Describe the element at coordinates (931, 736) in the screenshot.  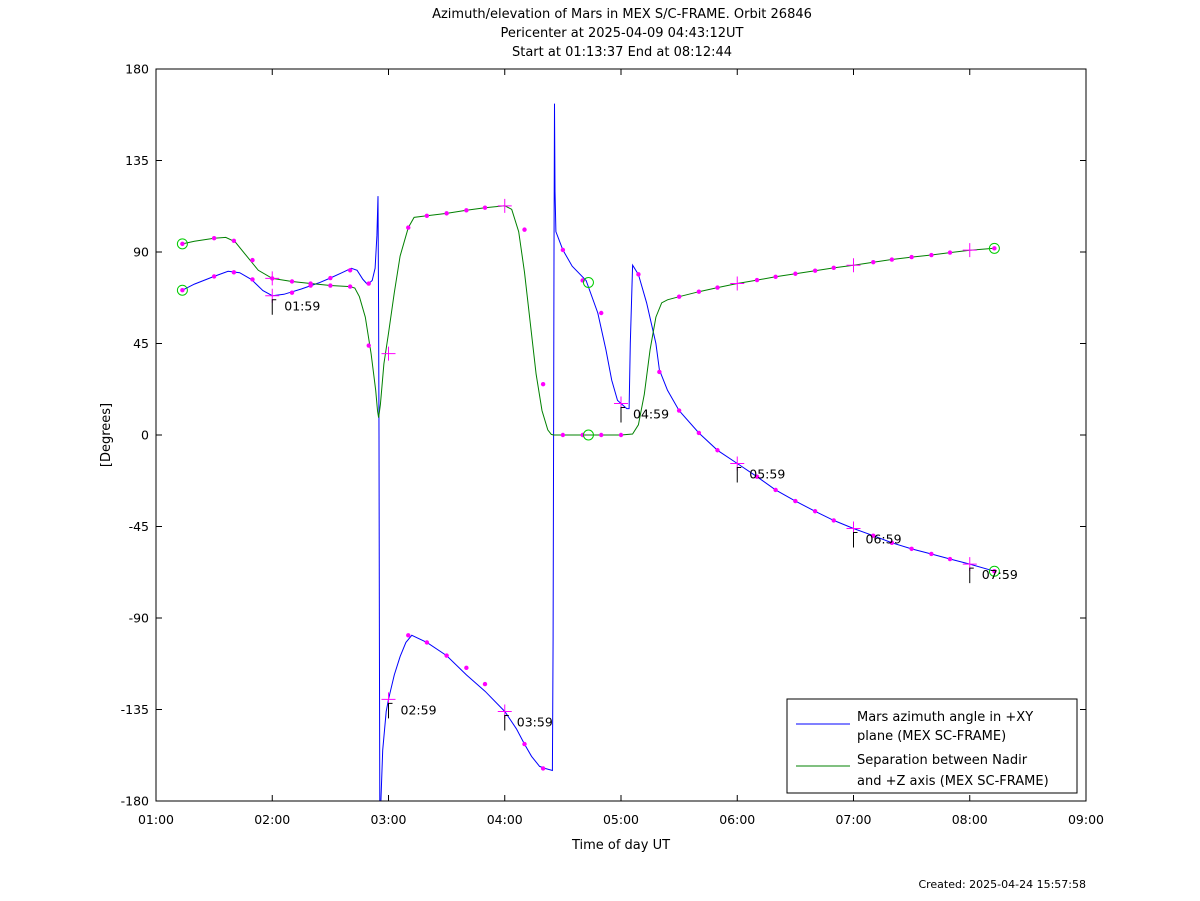
I see `legend-label-azimuth-line-2: plane (MEX SC-FRAME)` at that location.